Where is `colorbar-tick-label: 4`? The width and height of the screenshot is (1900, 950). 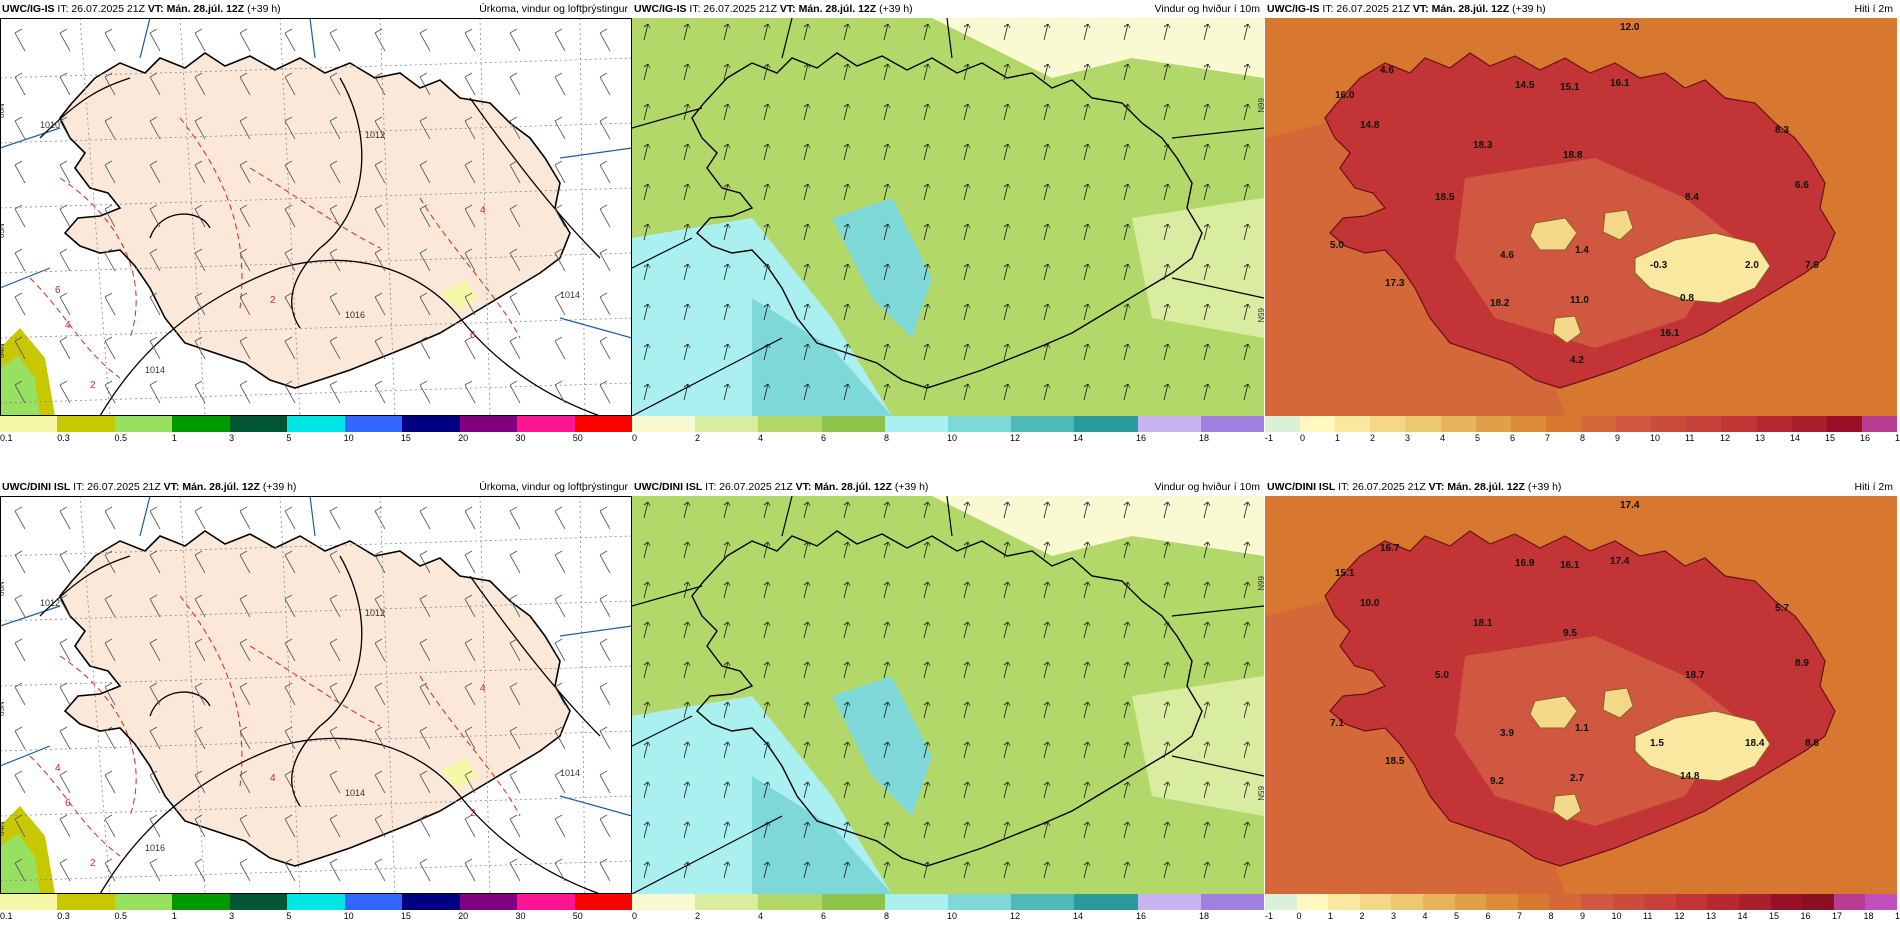
colorbar-tick-label: 4 is located at coordinates (1425, 916).